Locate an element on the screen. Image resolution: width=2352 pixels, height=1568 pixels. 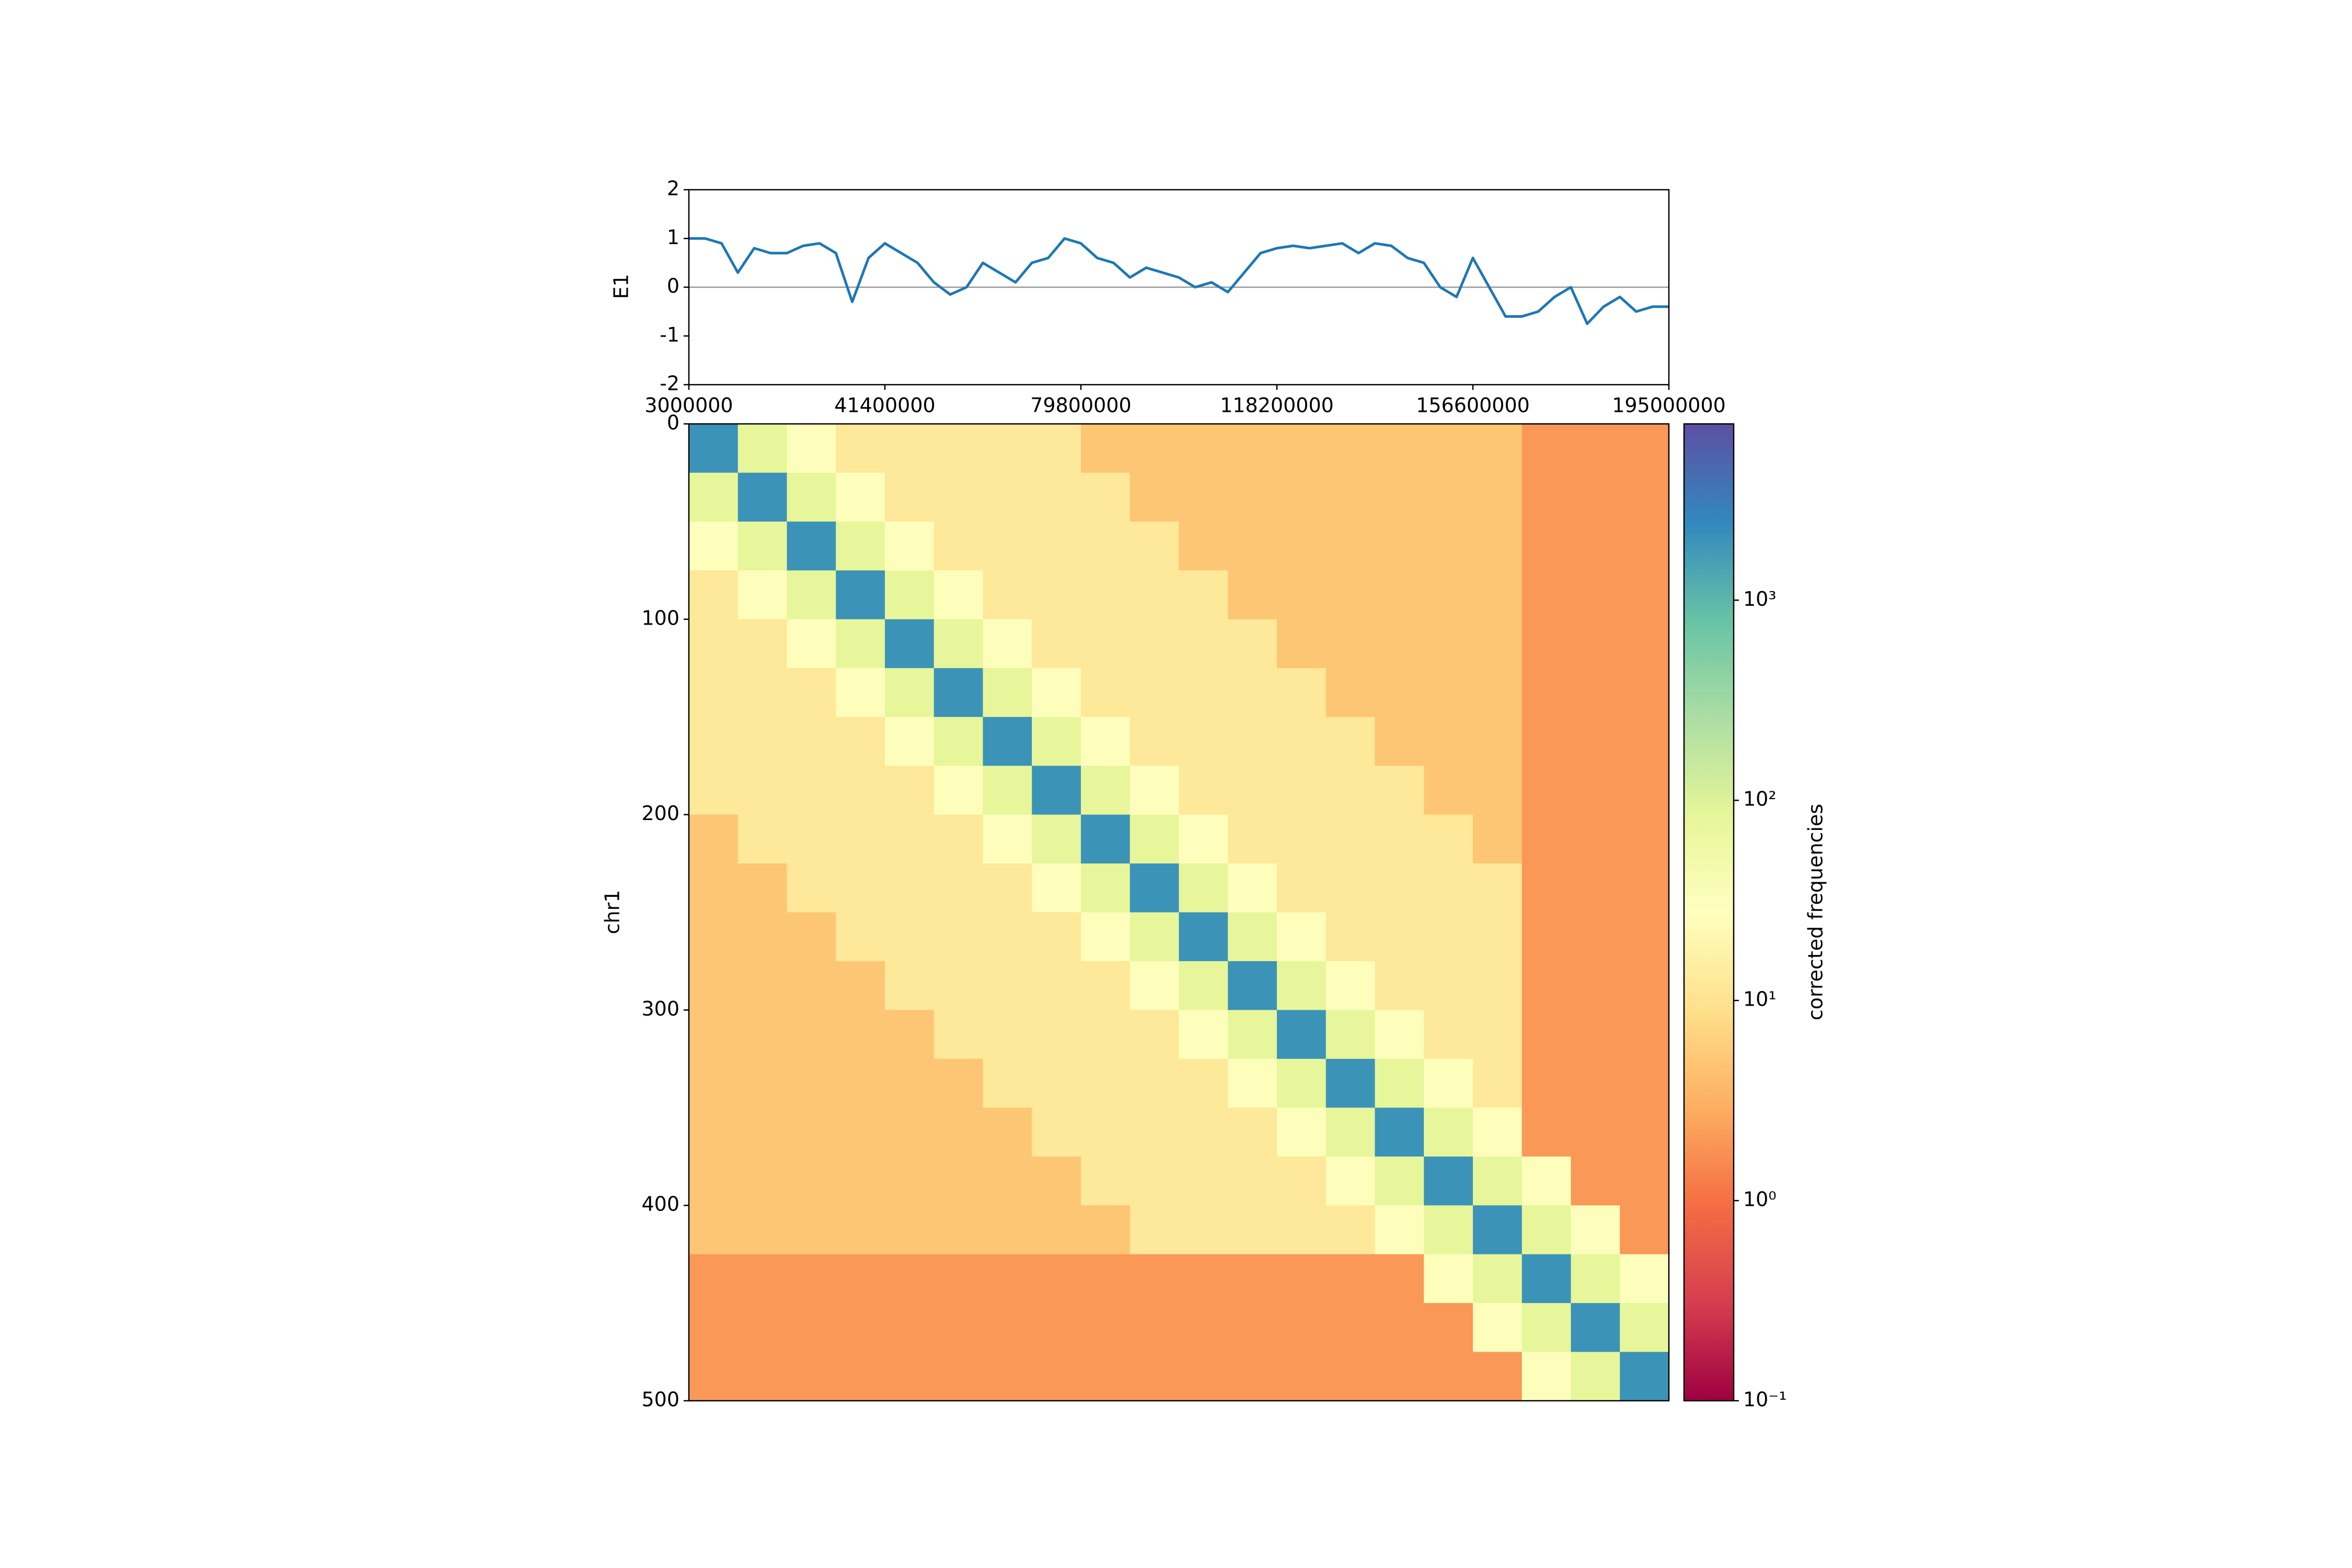
x-tick-label: 156600000 is located at coordinates (1473, 405).